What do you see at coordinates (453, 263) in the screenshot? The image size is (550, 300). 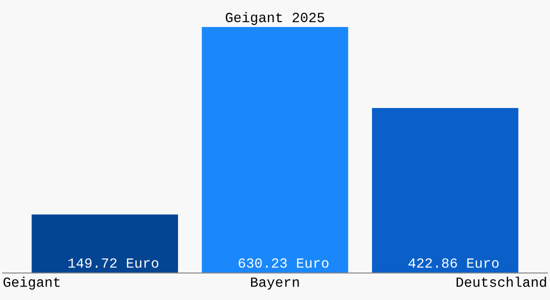 I see `data-label: 422.86 Euro` at bounding box center [453, 263].